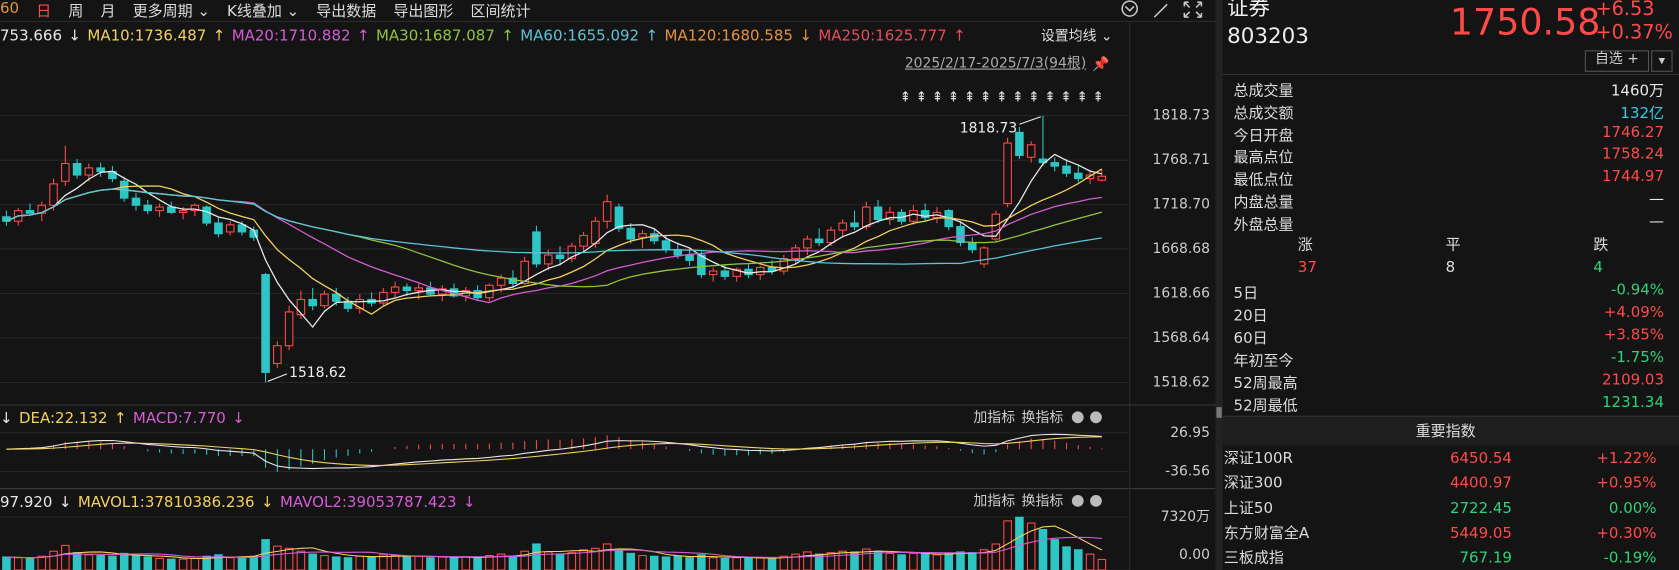 Image resolution: width=1679 pixels, height=570 pixels. I want to click on change: +6.53, so click(1625, 10).